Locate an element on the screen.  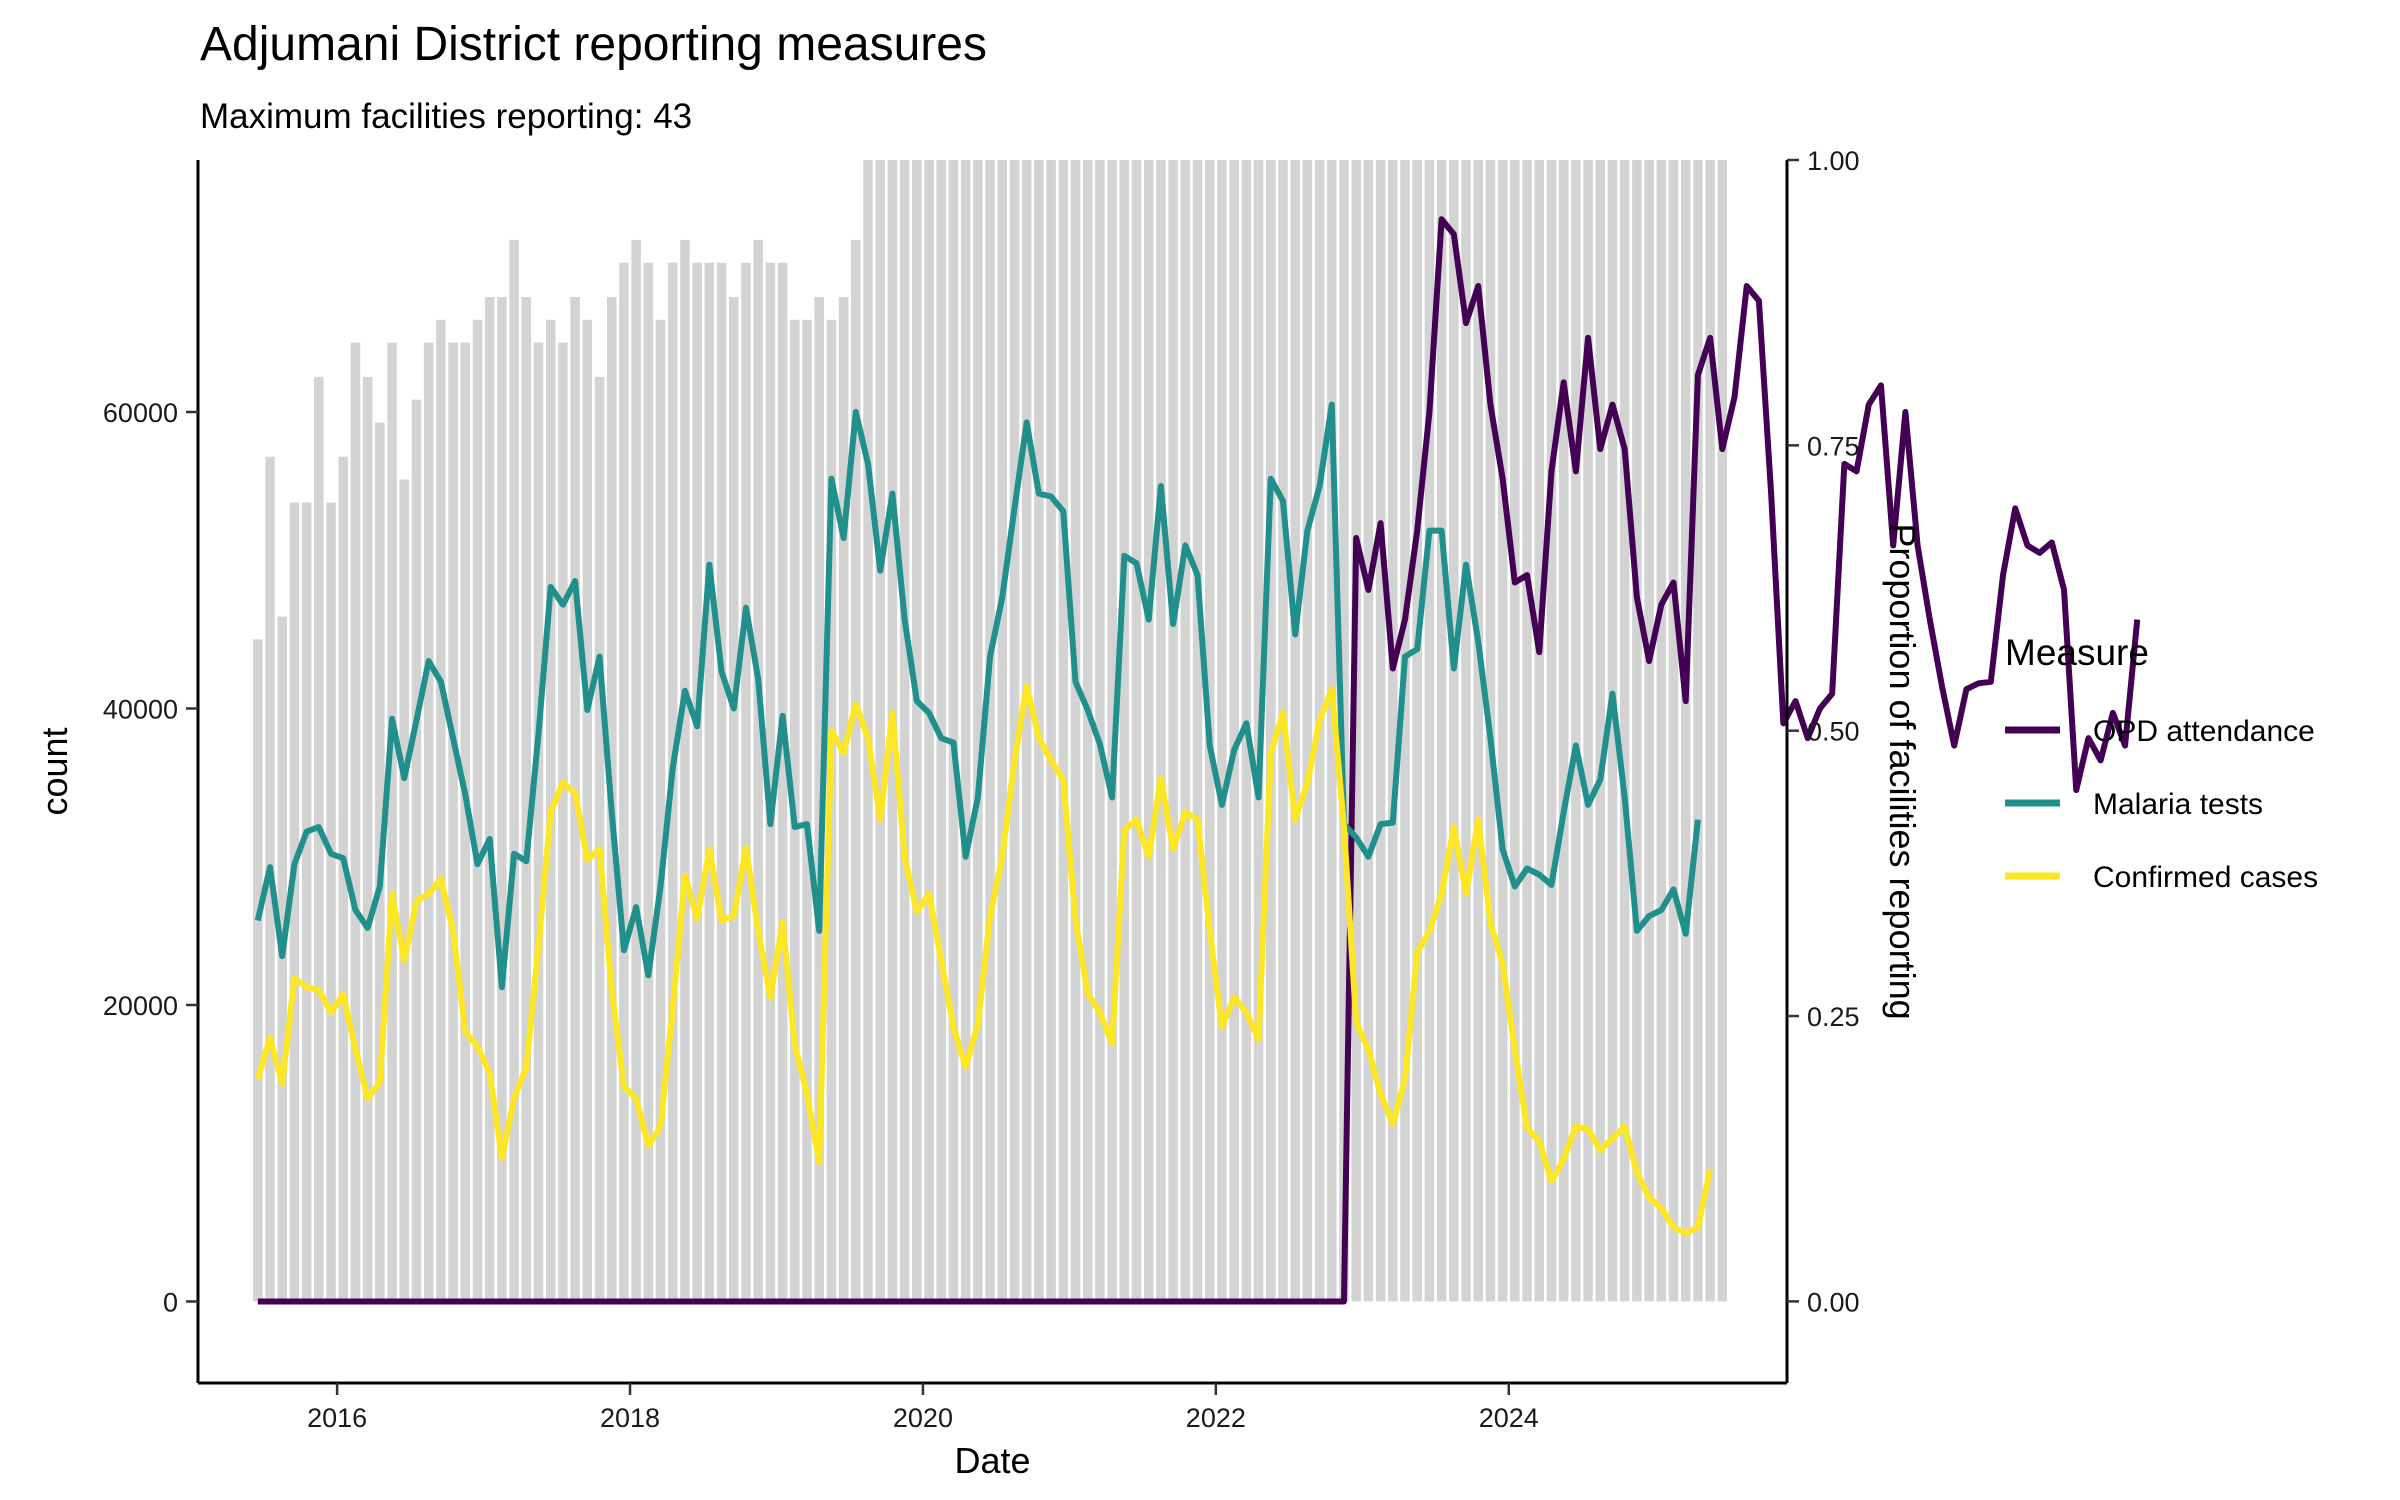
y2-tick-label: 0.75 is located at coordinates (1833, 446).